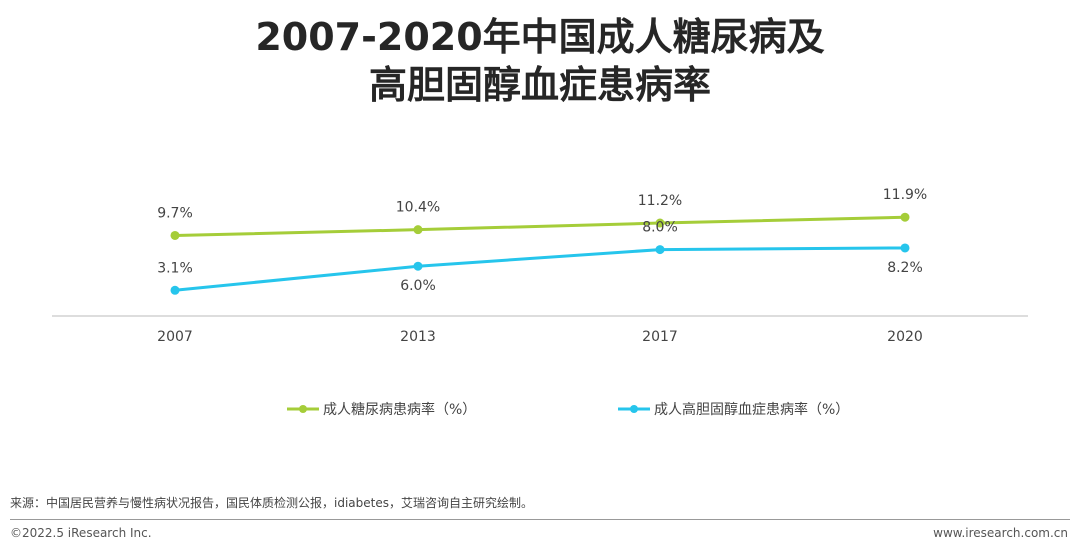 The width and height of the screenshot is (1080, 549). I want to click on x-tick-label: 2017, so click(660, 337).